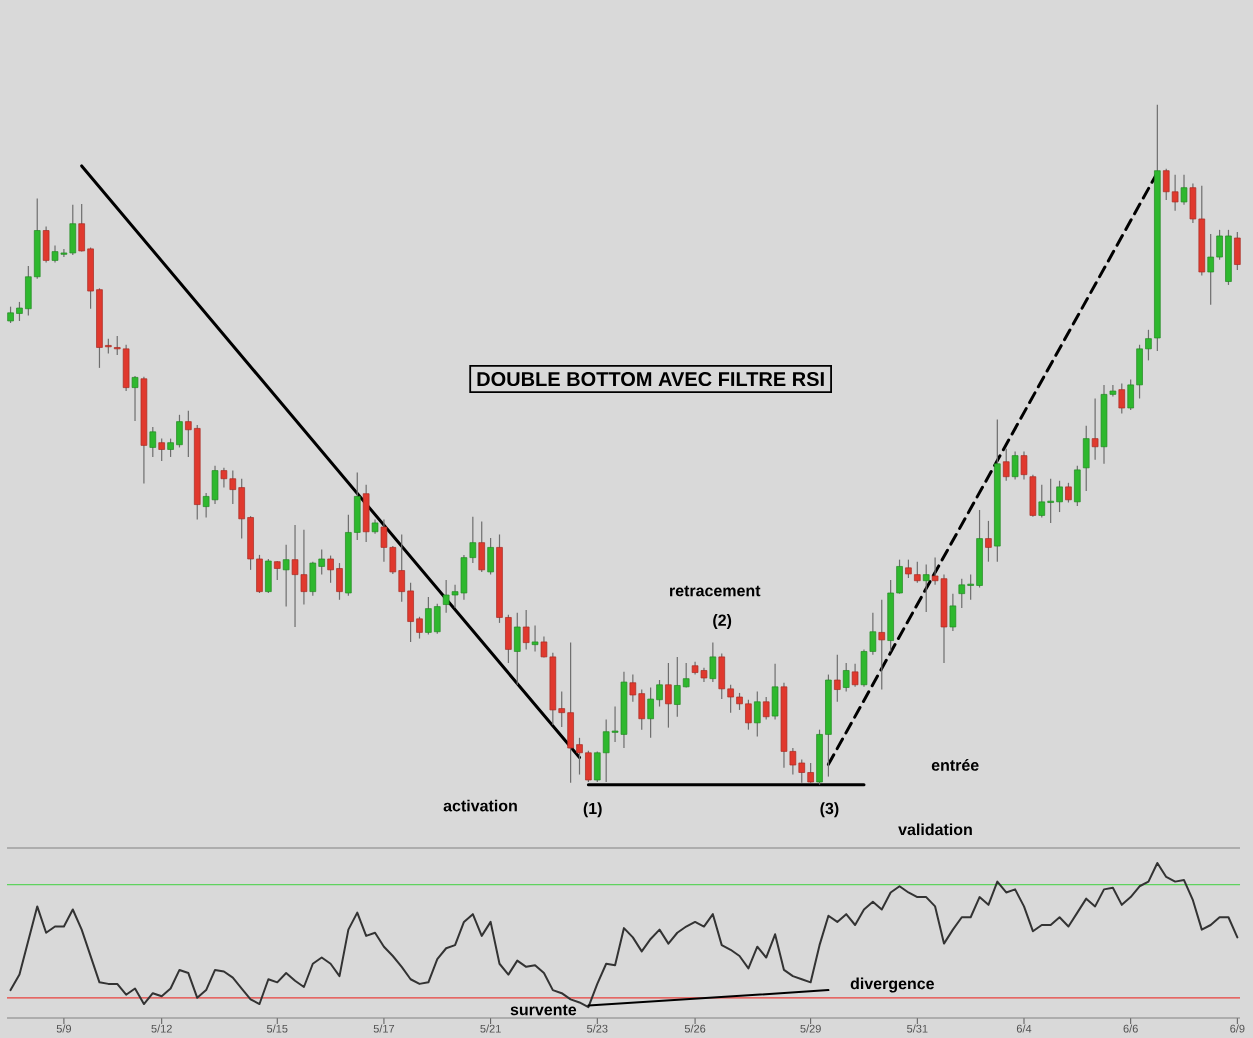 The height and width of the screenshot is (1038, 1253). I want to click on x-tick-label: 5/9, so click(64, 1028).